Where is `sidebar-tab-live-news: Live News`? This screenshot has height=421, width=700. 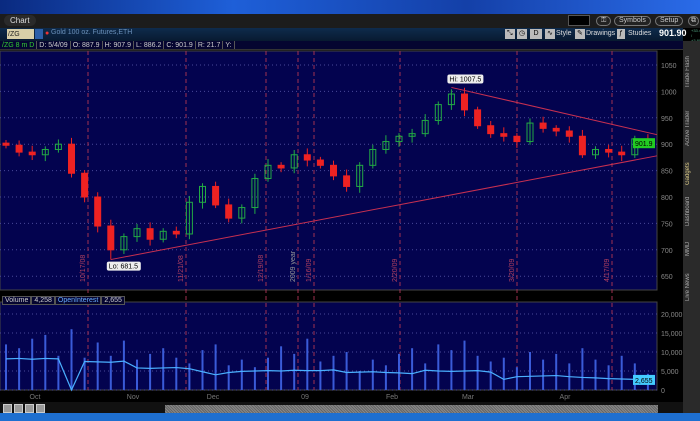
sidebar-tab-live-news: Live News is located at coordinates (688, 287).